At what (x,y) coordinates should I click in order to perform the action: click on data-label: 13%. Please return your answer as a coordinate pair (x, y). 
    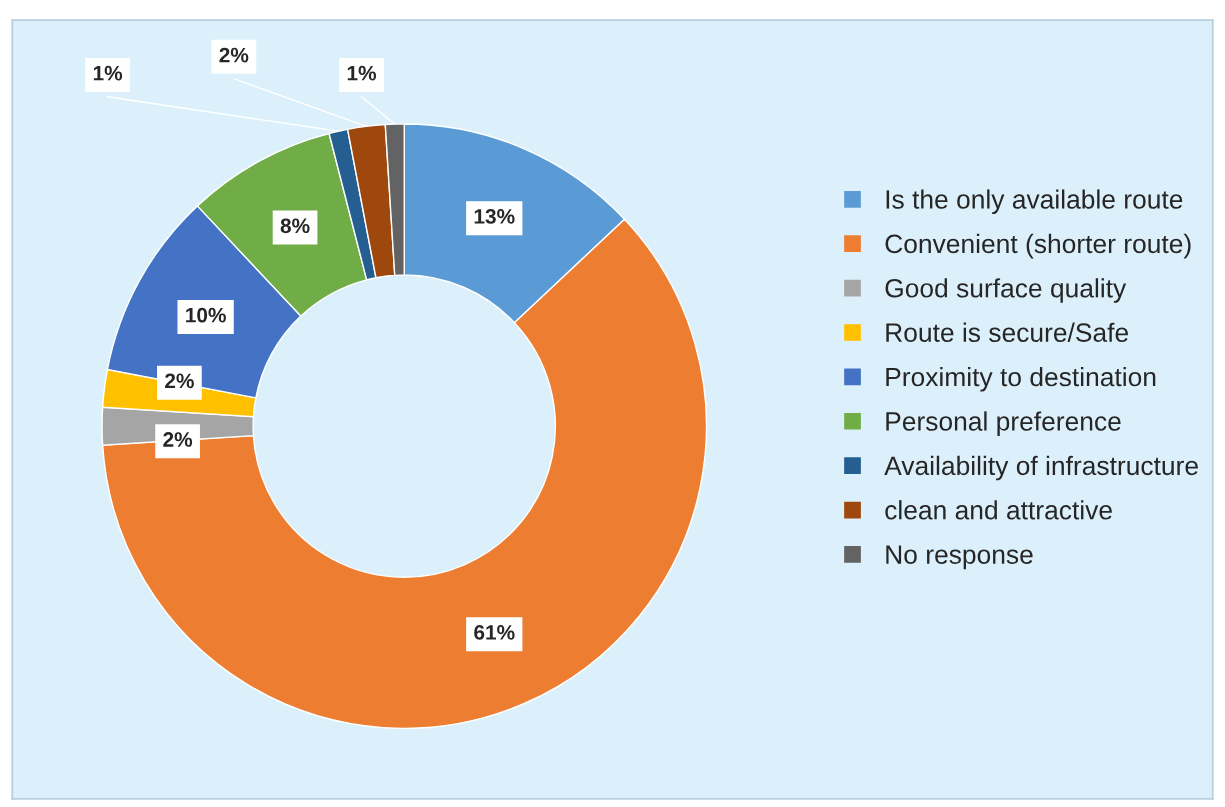
    Looking at the image, I should click on (494, 216).